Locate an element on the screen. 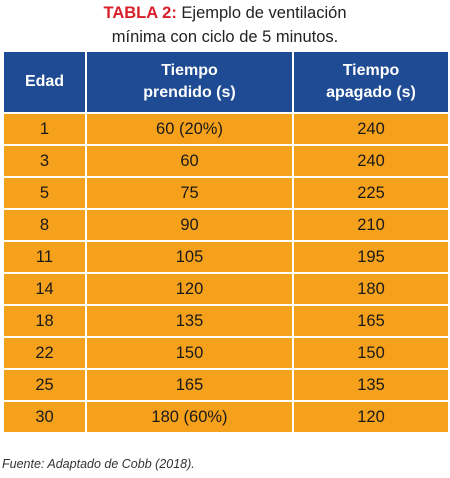 This screenshot has width=450, height=478. table-row: 30 180 (60%) 120 is located at coordinates (226, 417).